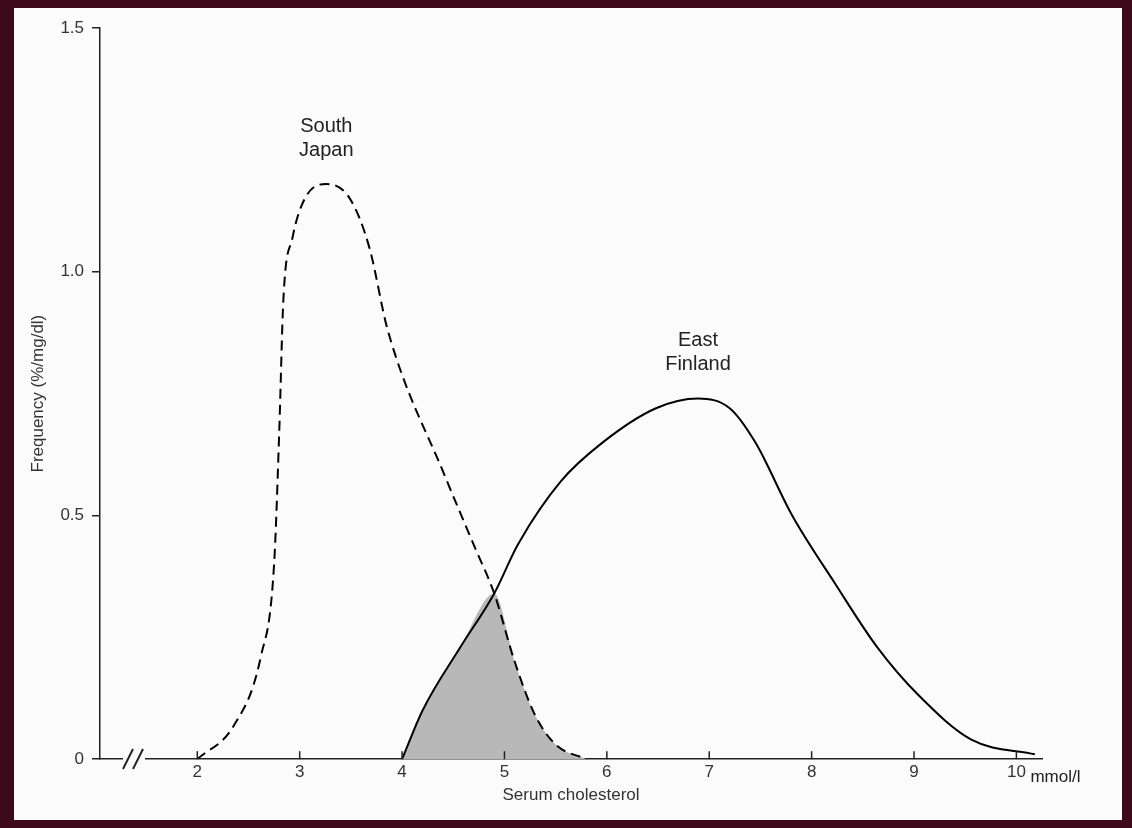 Image resolution: width=1132 pixels, height=828 pixels. What do you see at coordinates (698, 350) in the screenshot?
I see `series-label: East Finland` at bounding box center [698, 350].